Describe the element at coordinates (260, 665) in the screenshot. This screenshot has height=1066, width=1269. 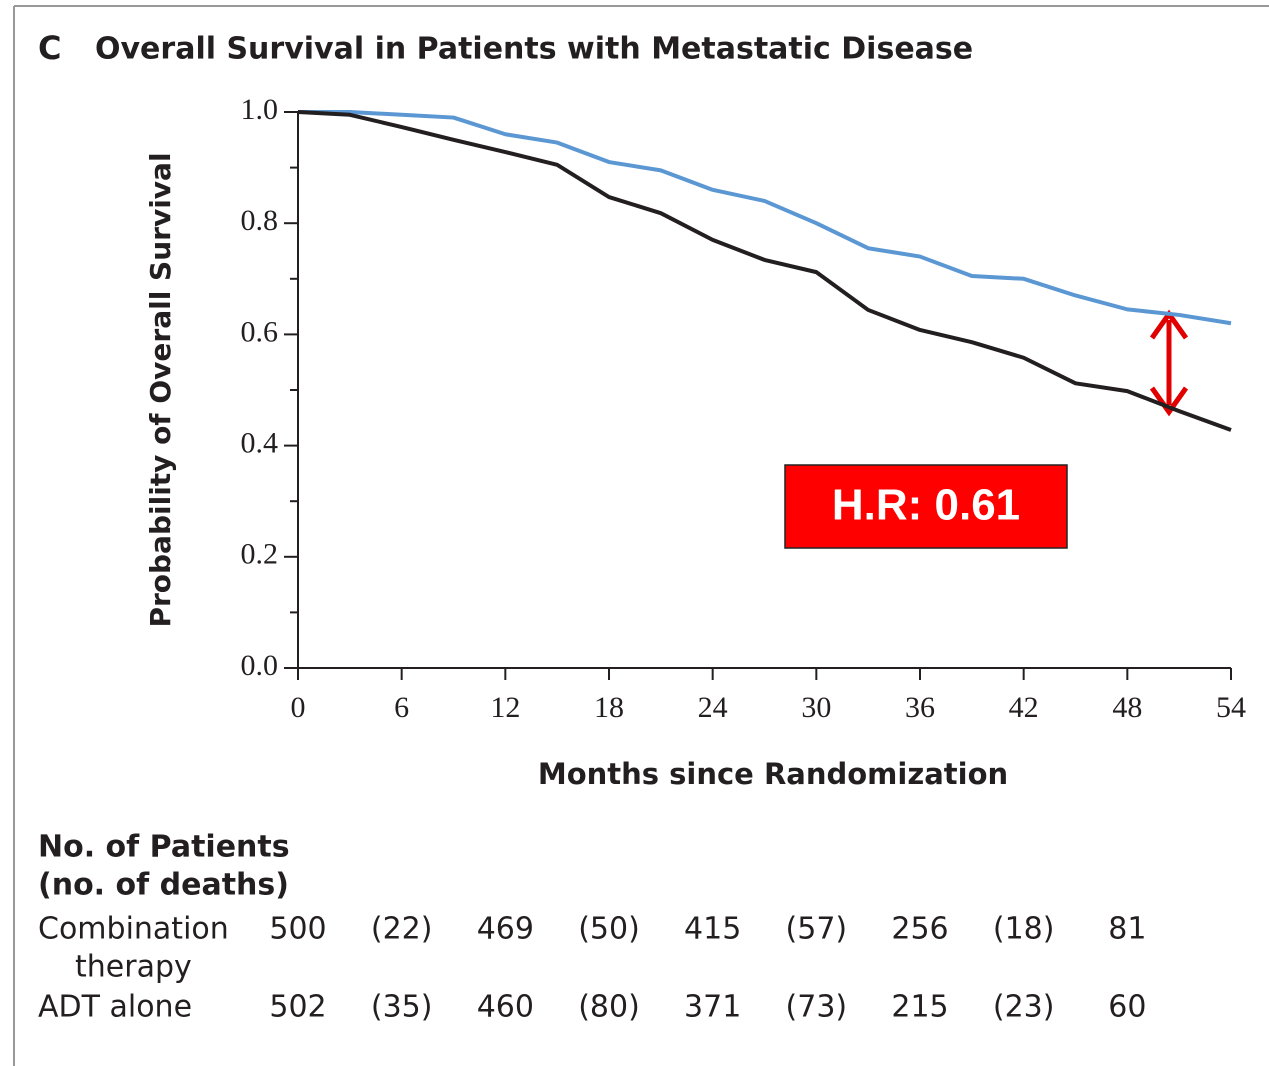
I see `y-tick-label: 0.0` at that location.